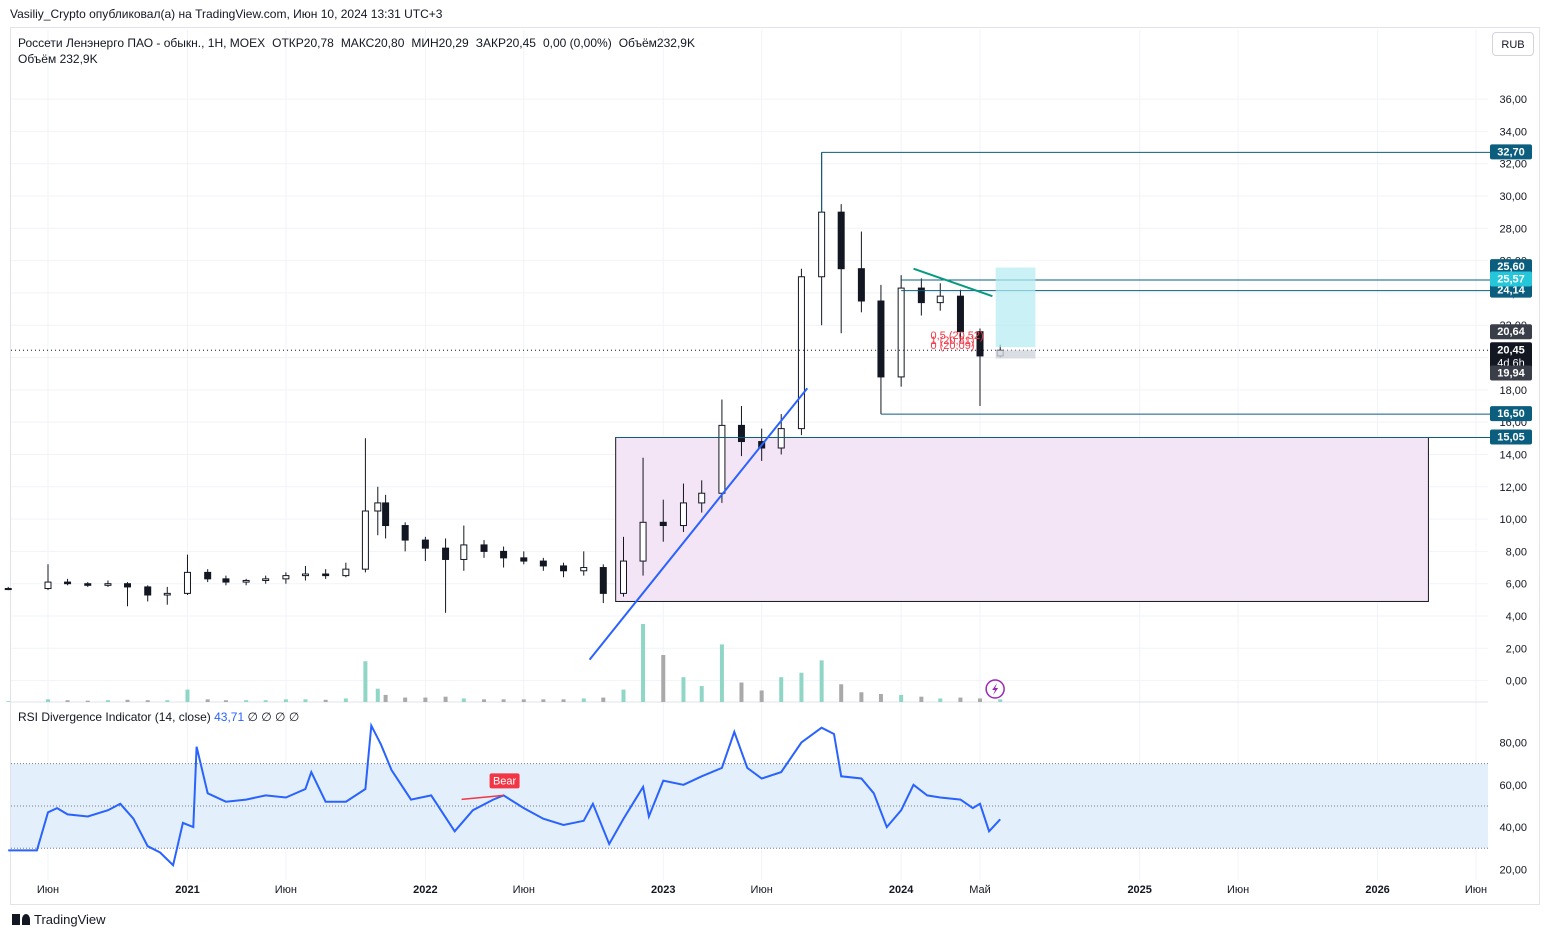  I want to click on rsi-name: RSI Divergence Indicator (14, close), so click(114, 717).